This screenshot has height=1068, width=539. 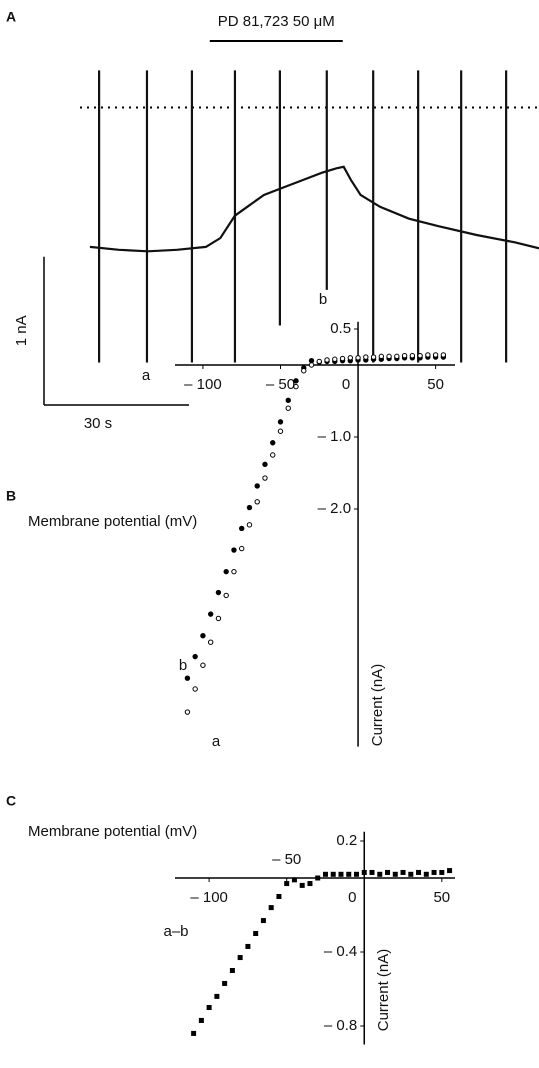 What do you see at coordinates (175, 931) in the screenshot?
I see `series-label: a–b` at bounding box center [175, 931].